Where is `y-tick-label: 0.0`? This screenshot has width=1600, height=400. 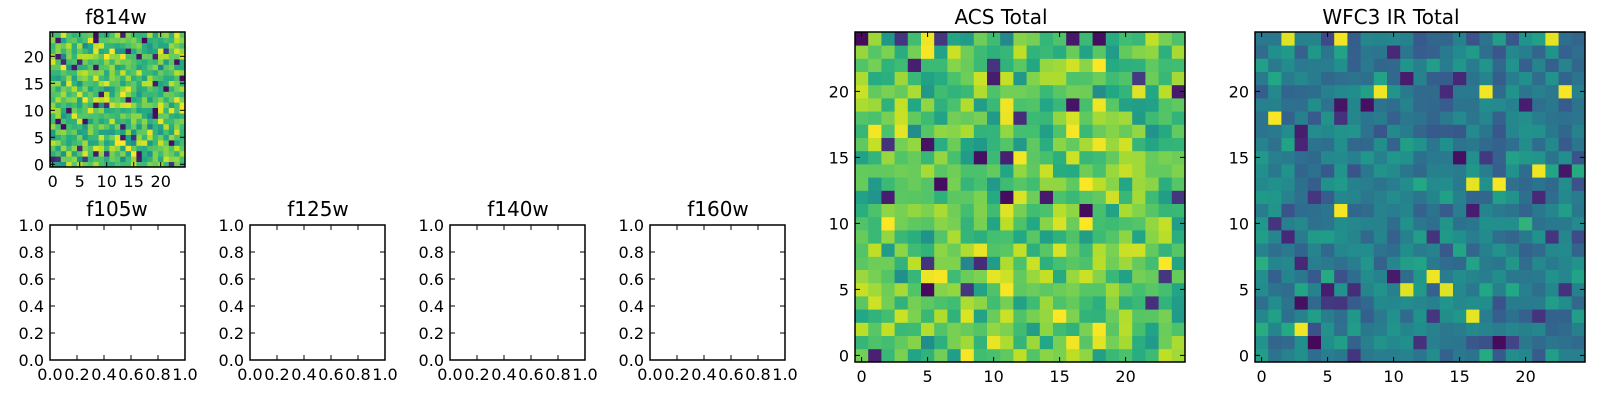
y-tick-label: 0.0 is located at coordinates (31, 360).